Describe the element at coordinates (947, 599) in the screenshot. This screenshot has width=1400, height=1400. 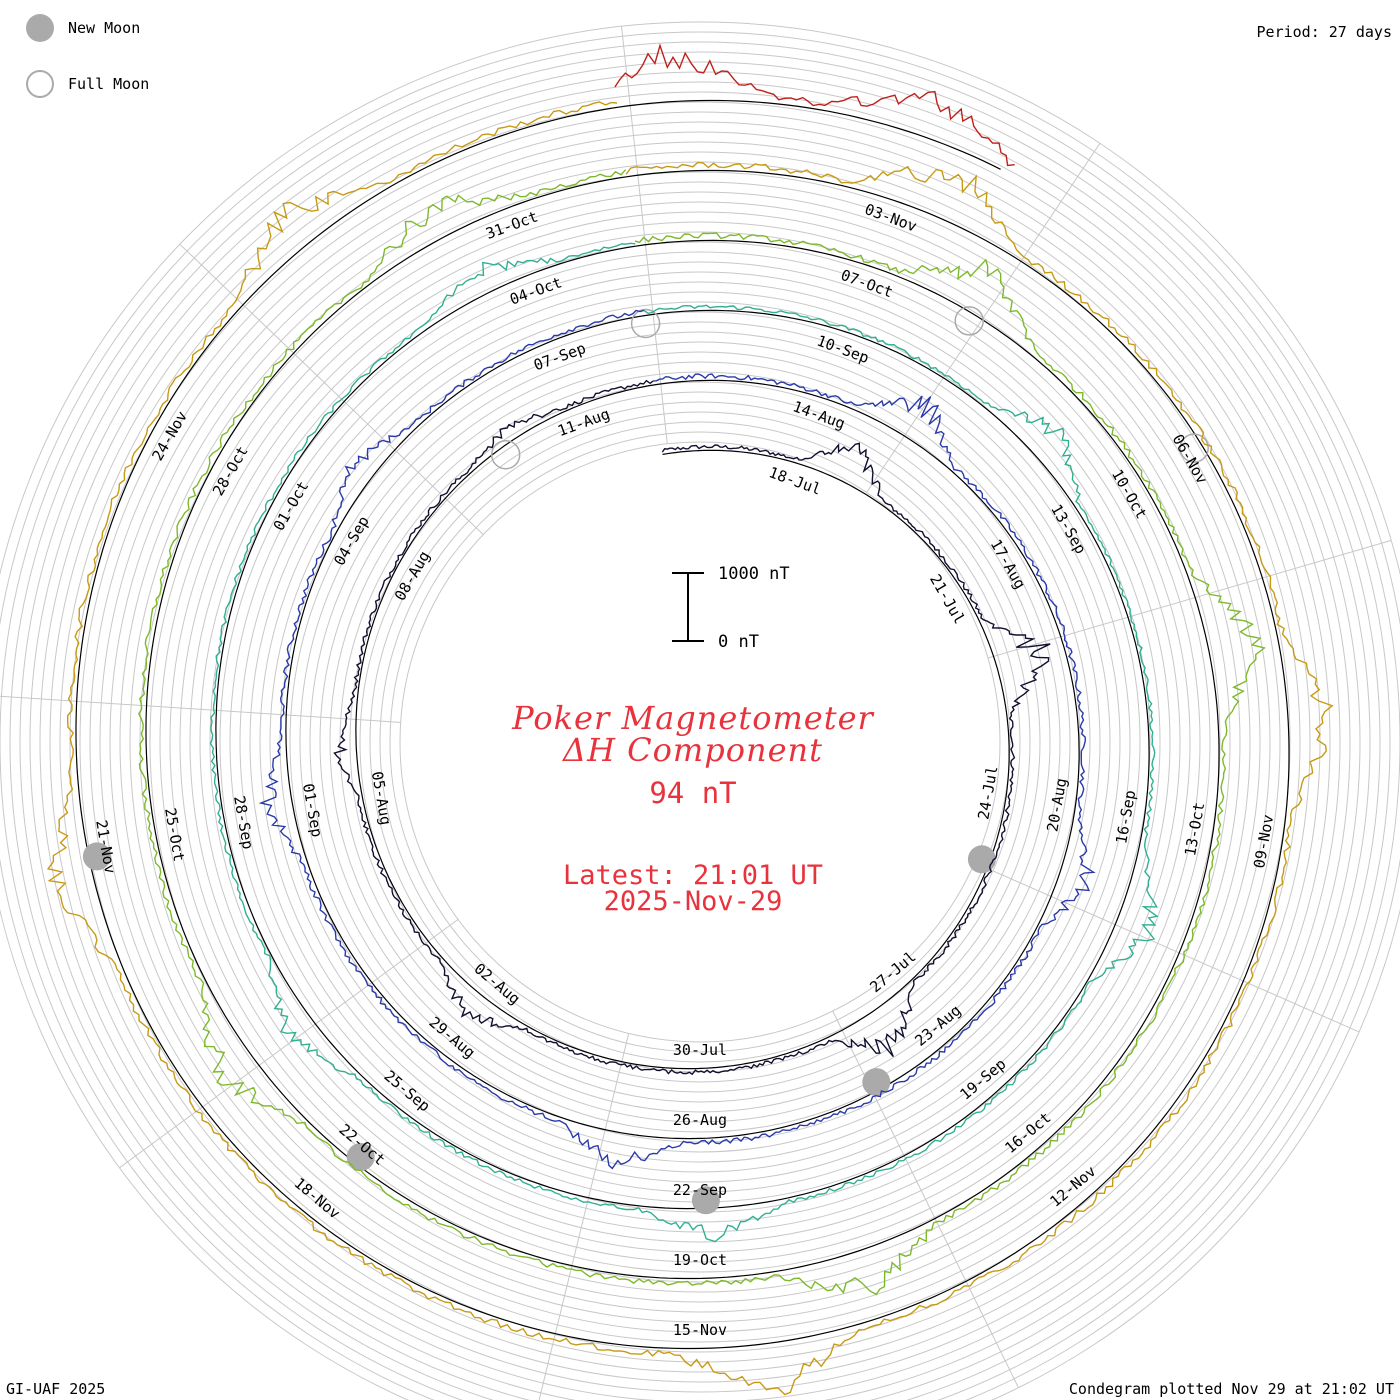
I see `date-label: 21-Jul` at that location.